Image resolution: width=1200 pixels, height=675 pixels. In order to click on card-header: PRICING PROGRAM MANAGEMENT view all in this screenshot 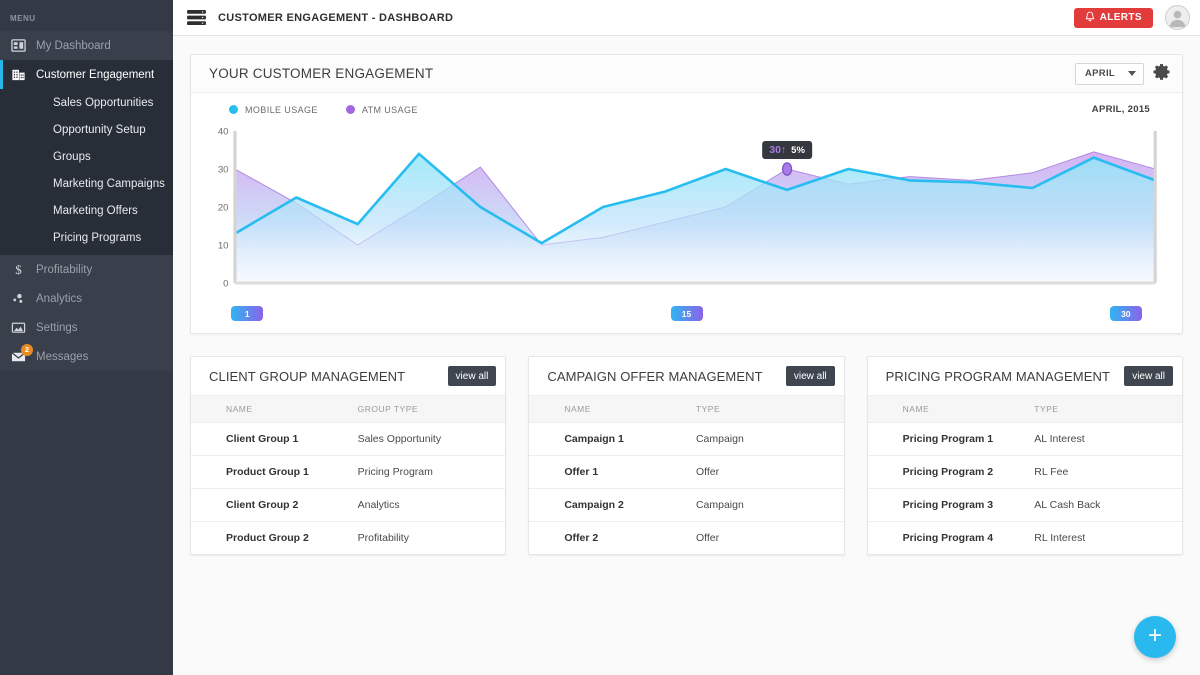, I will do `click(1024, 376)`.